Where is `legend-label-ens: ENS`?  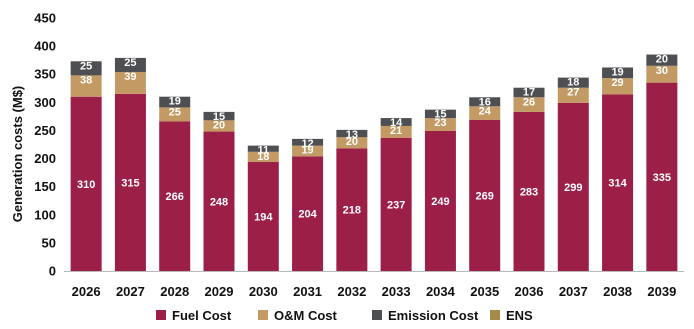
legend-label-ens: ENS is located at coordinates (519, 315).